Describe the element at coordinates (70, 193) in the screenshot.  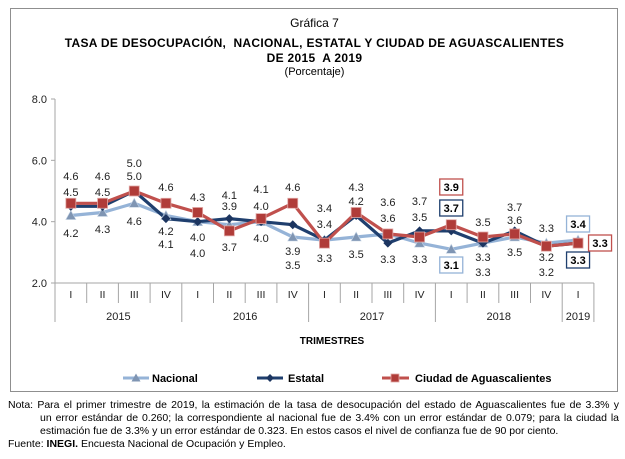
I see `data-label: 4.5` at that location.